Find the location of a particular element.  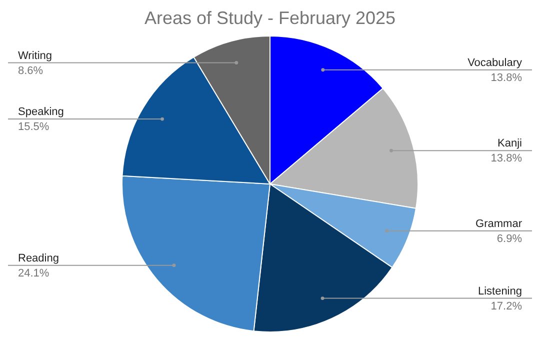

slice-label: Grammar is located at coordinates (499, 224).